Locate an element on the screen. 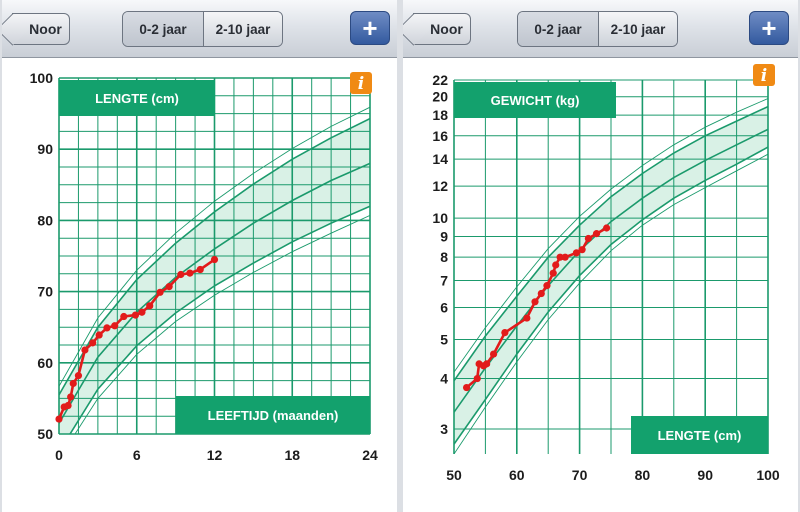  y-tick-label: 60 is located at coordinates (45, 363).